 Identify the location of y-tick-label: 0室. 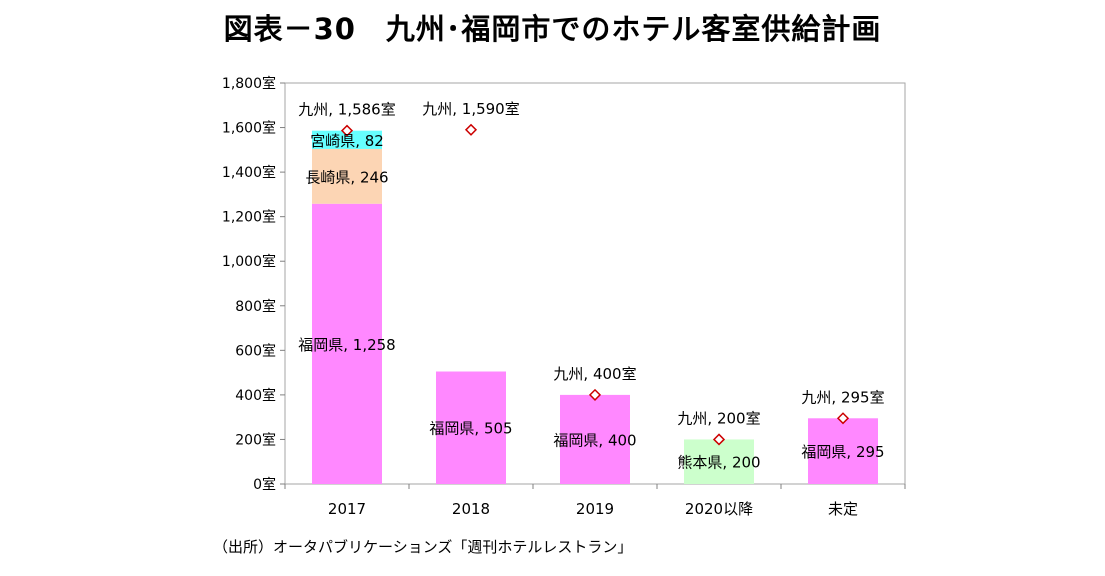
(264, 484).